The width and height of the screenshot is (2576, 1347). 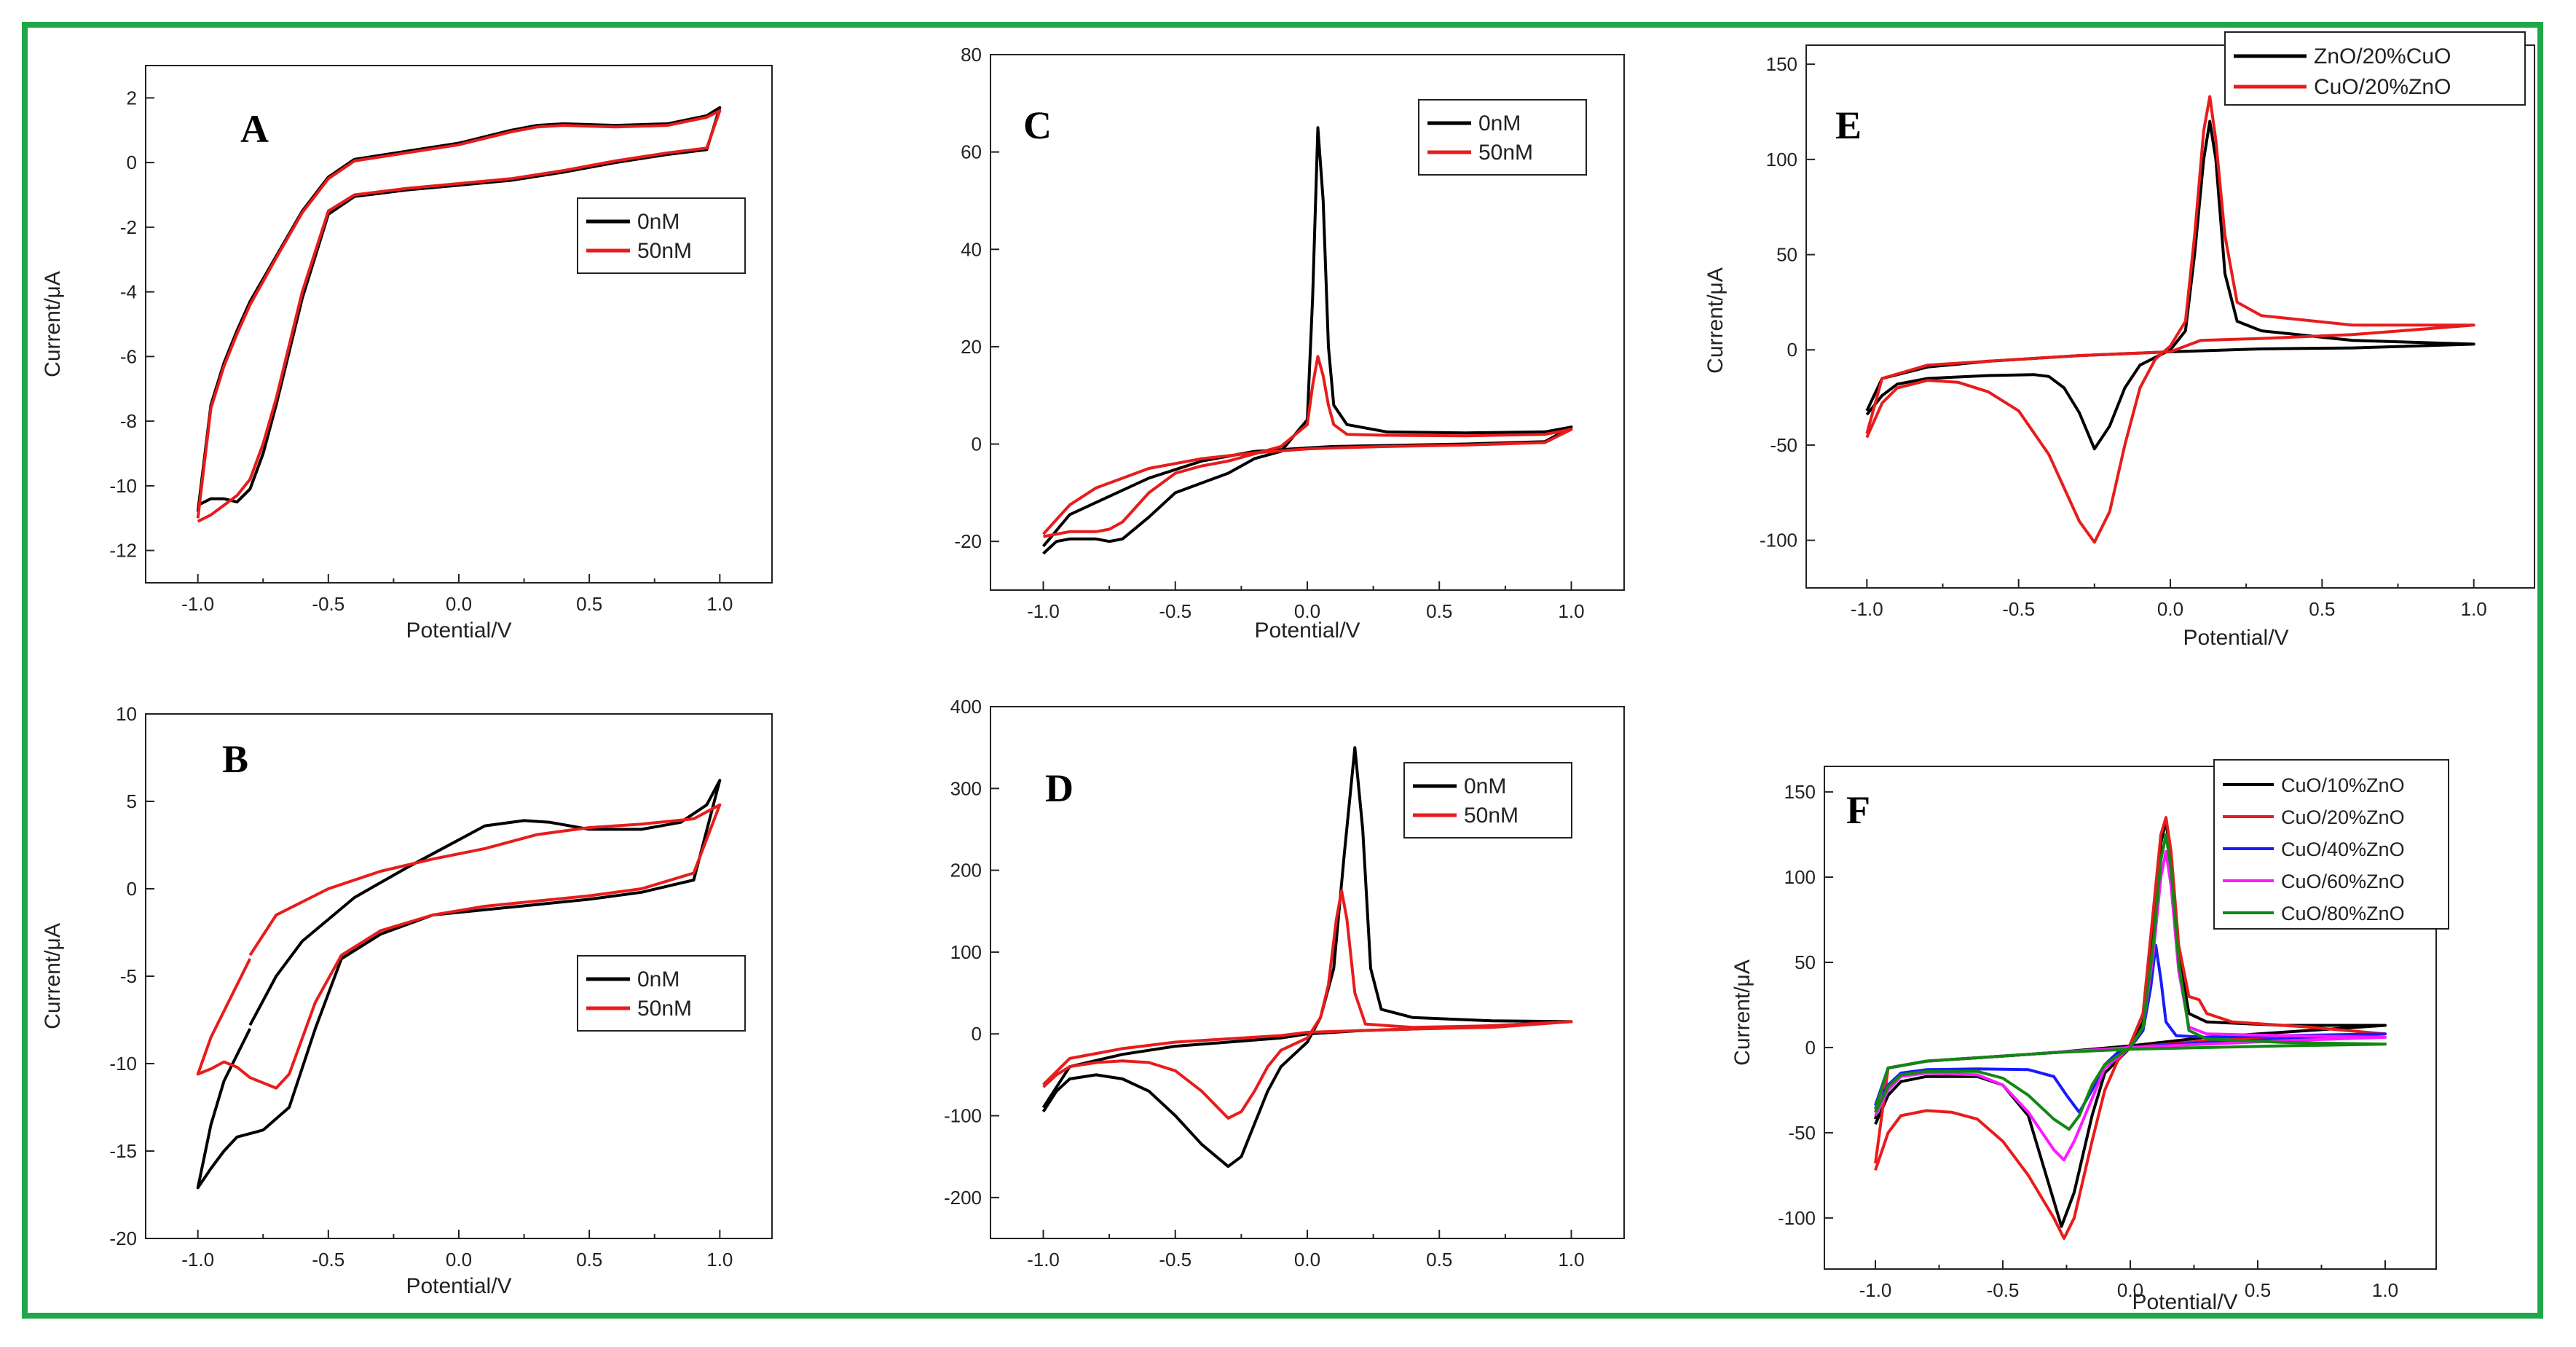 What do you see at coordinates (1037, 125) in the screenshot?
I see `panel-label: C` at bounding box center [1037, 125].